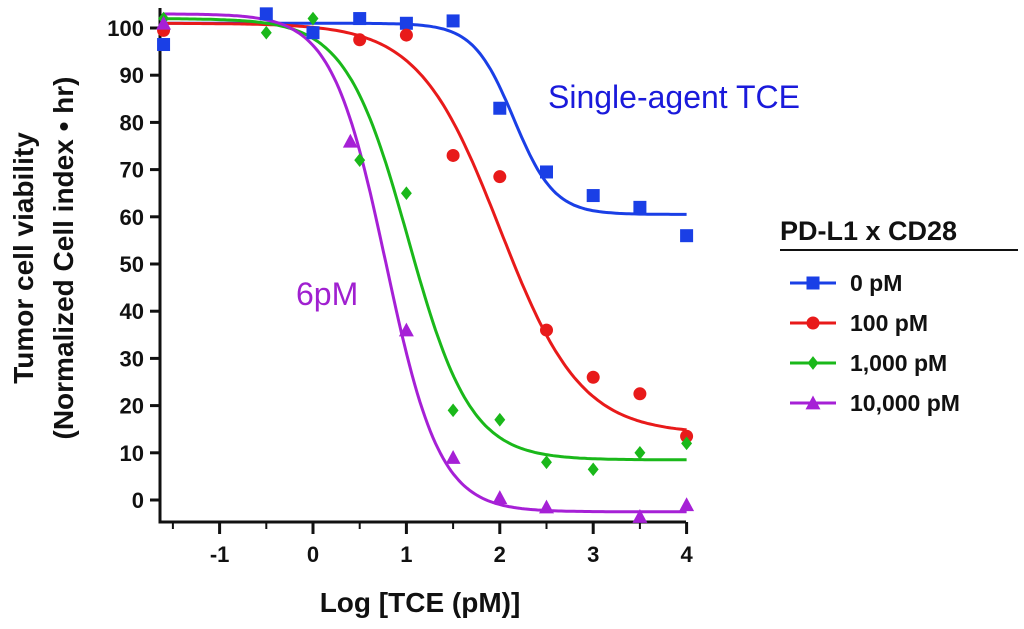 This screenshot has height=629, width=1024. What do you see at coordinates (432, 544) in the screenshot?
I see `x-axis-ticks: -1 0 1 2 3 4` at bounding box center [432, 544].